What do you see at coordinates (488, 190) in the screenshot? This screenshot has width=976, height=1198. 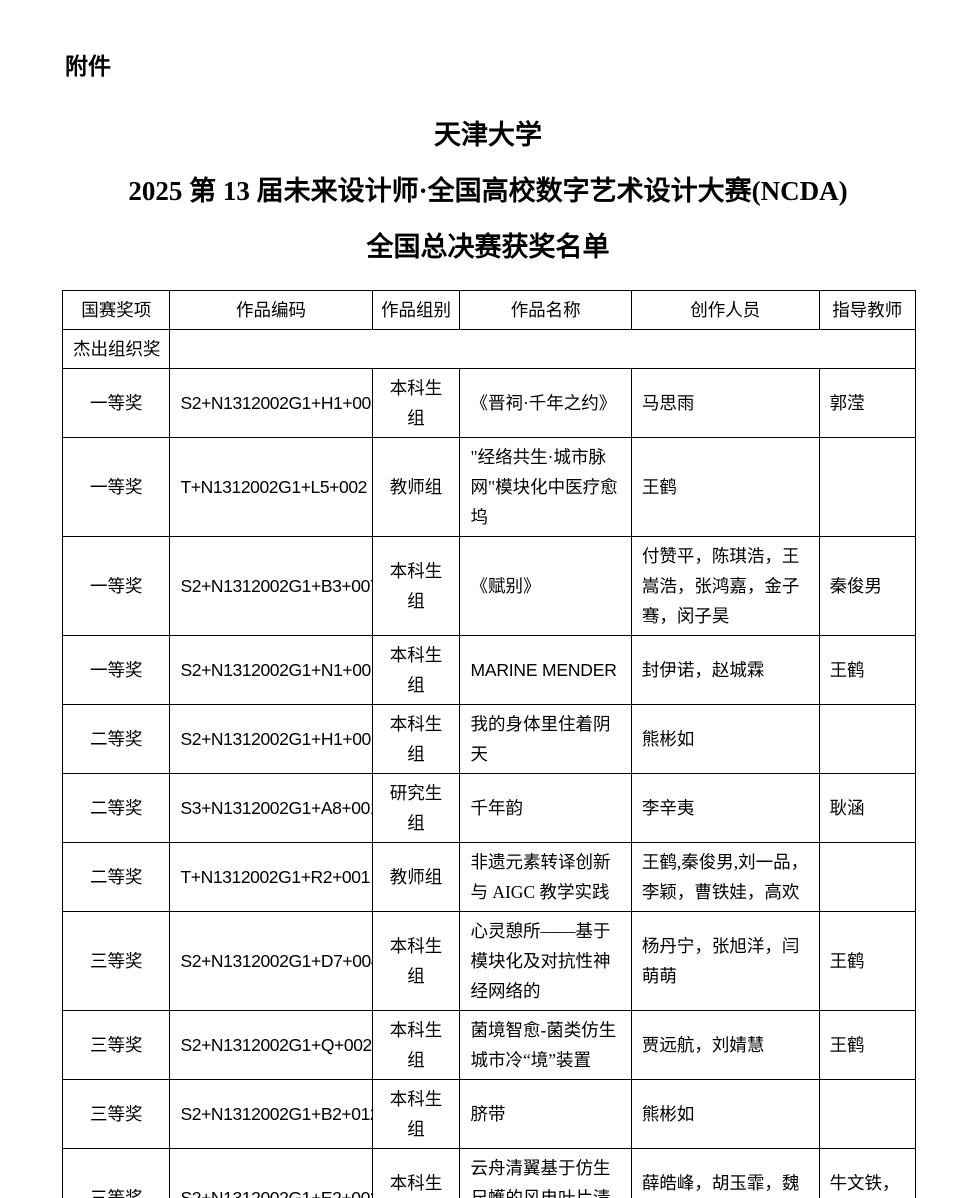 I see `doc-title-competition: 2025 第 13 届未来设计师·全国高校数字艺术设计大赛(NCDA)` at bounding box center [488, 190].